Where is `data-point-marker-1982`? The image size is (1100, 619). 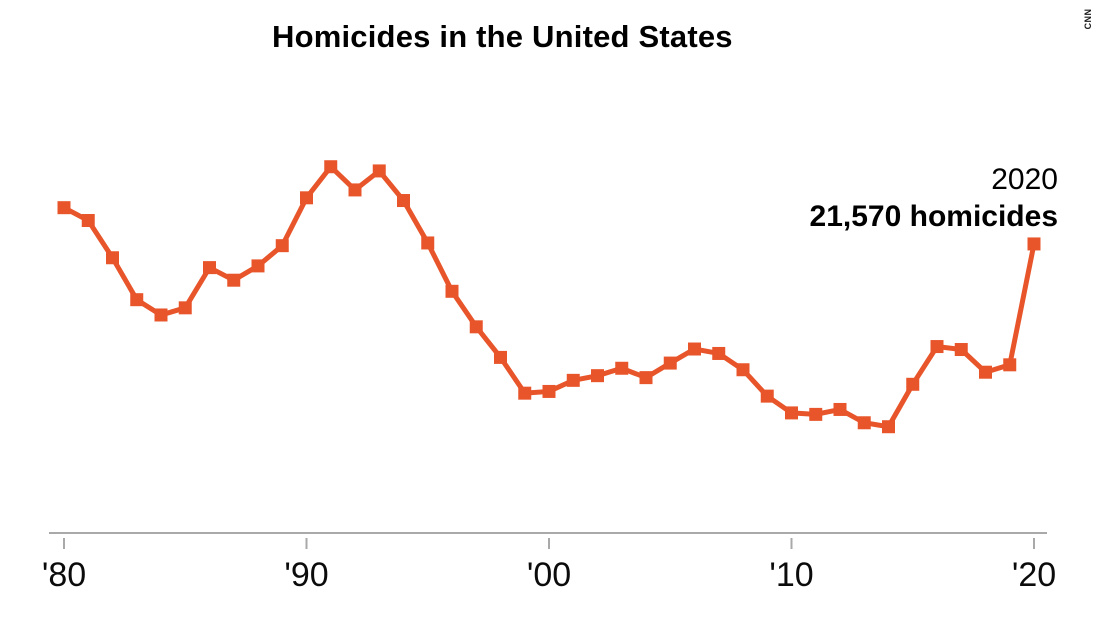
data-point-marker-1982 is located at coordinates (112, 258).